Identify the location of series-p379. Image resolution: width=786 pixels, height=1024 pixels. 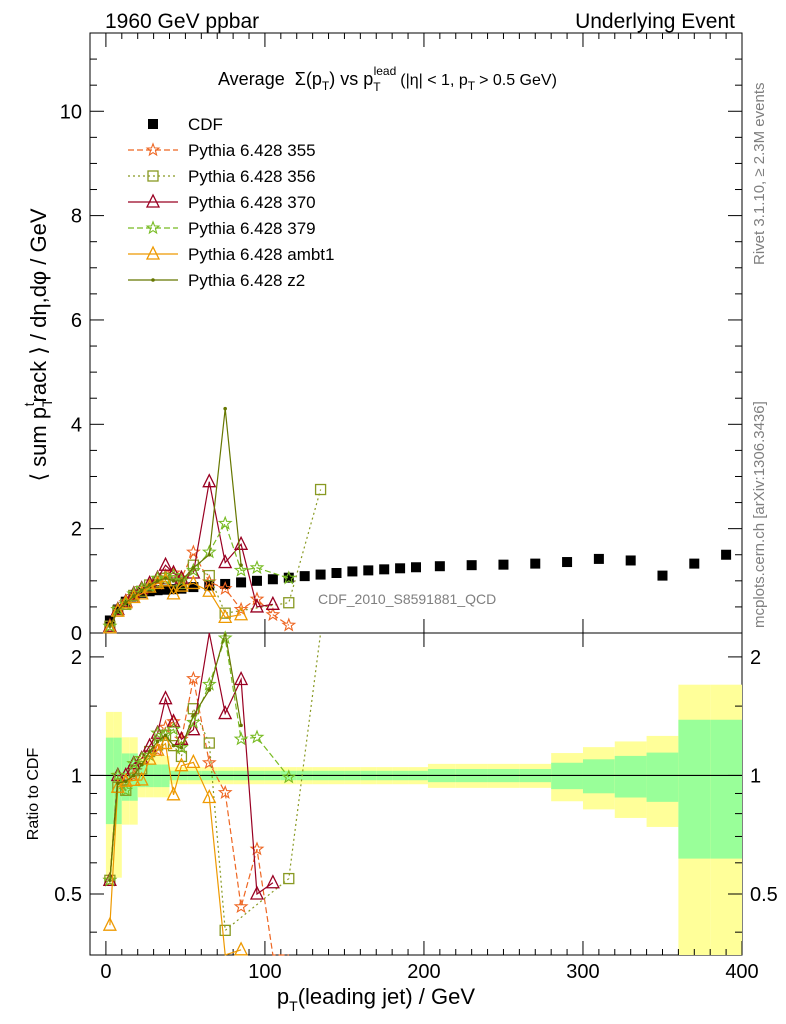
(199, 574).